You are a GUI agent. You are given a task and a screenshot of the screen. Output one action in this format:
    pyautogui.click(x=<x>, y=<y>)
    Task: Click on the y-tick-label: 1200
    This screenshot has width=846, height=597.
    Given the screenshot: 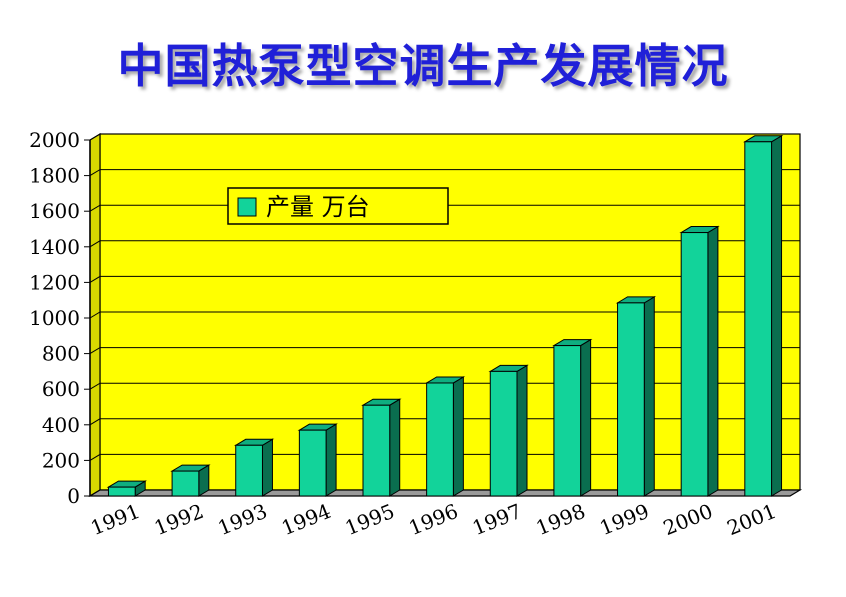 What is the action you would take?
    pyautogui.click(x=54, y=282)
    